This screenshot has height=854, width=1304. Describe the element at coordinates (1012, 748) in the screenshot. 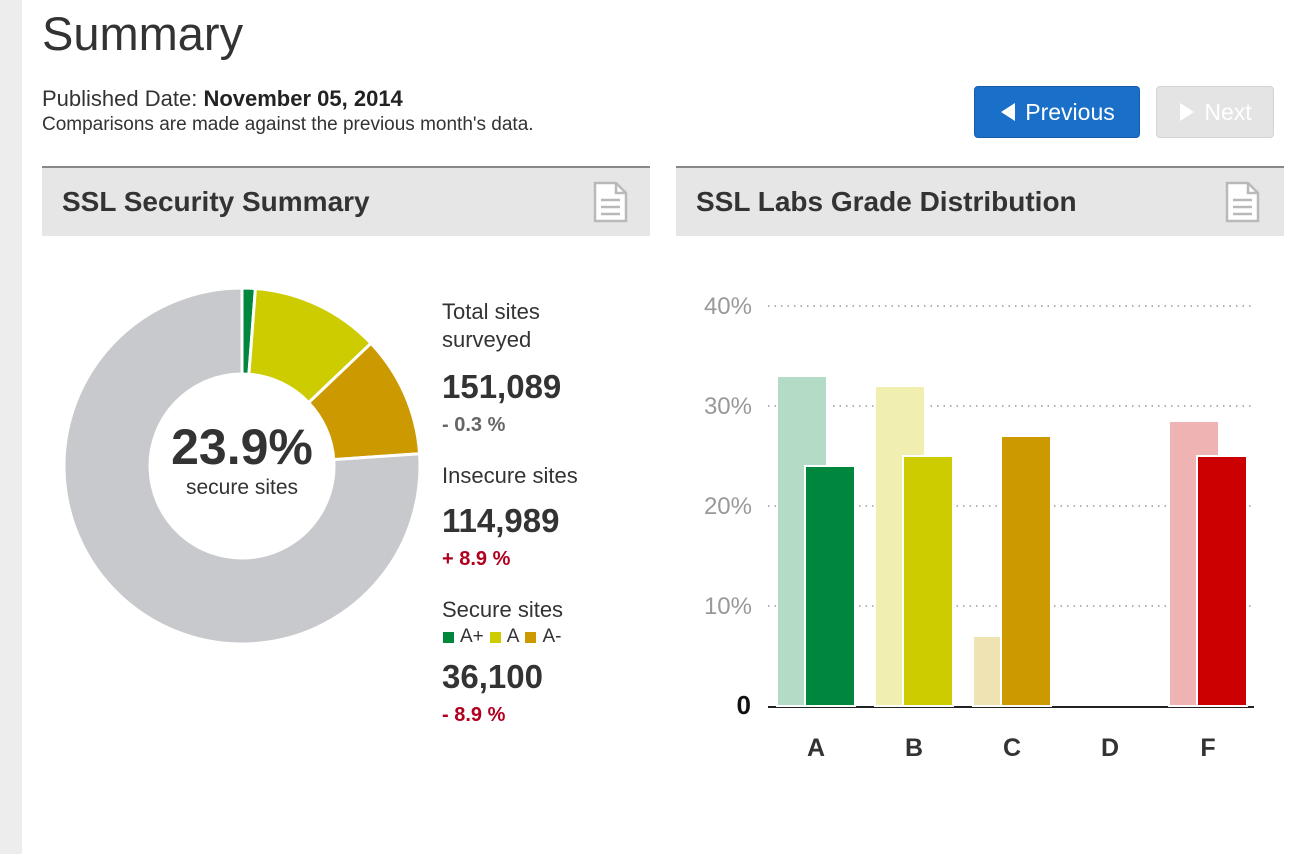

I see `x-tick-label: C` at that location.